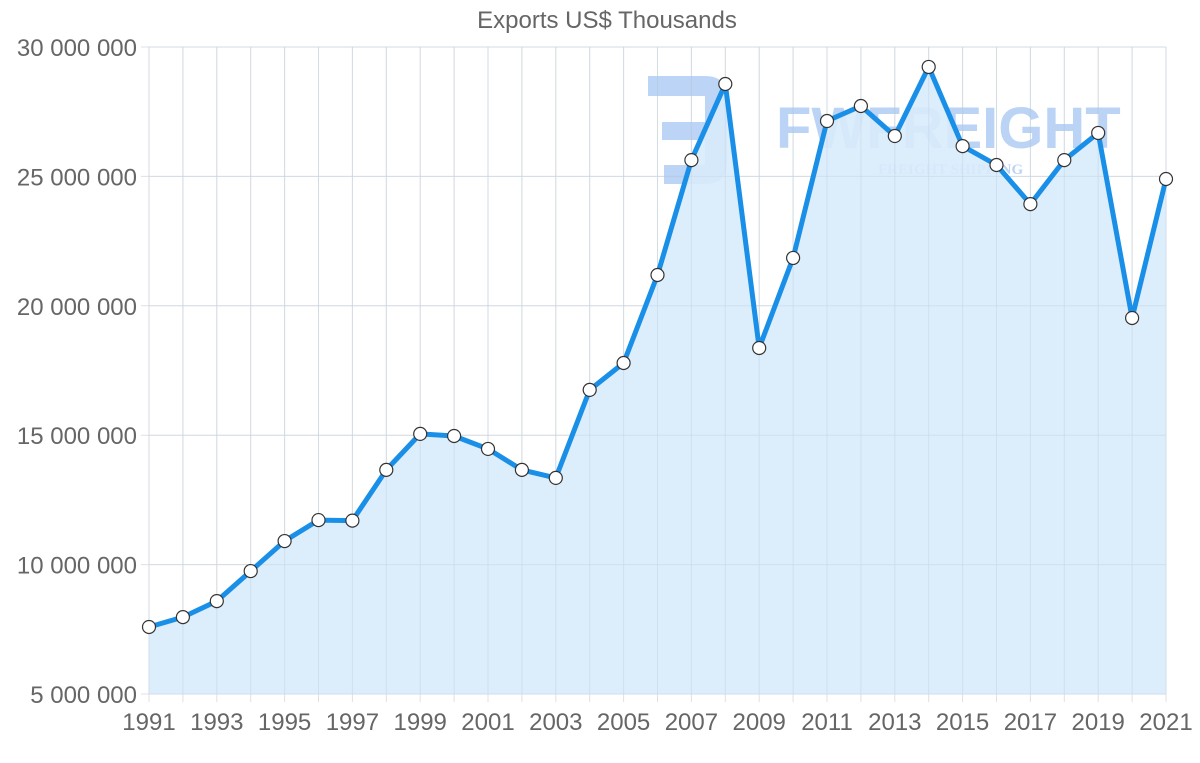  What do you see at coordinates (77, 436) in the screenshot?
I see `y-tick-label: 15 000 000` at bounding box center [77, 436].